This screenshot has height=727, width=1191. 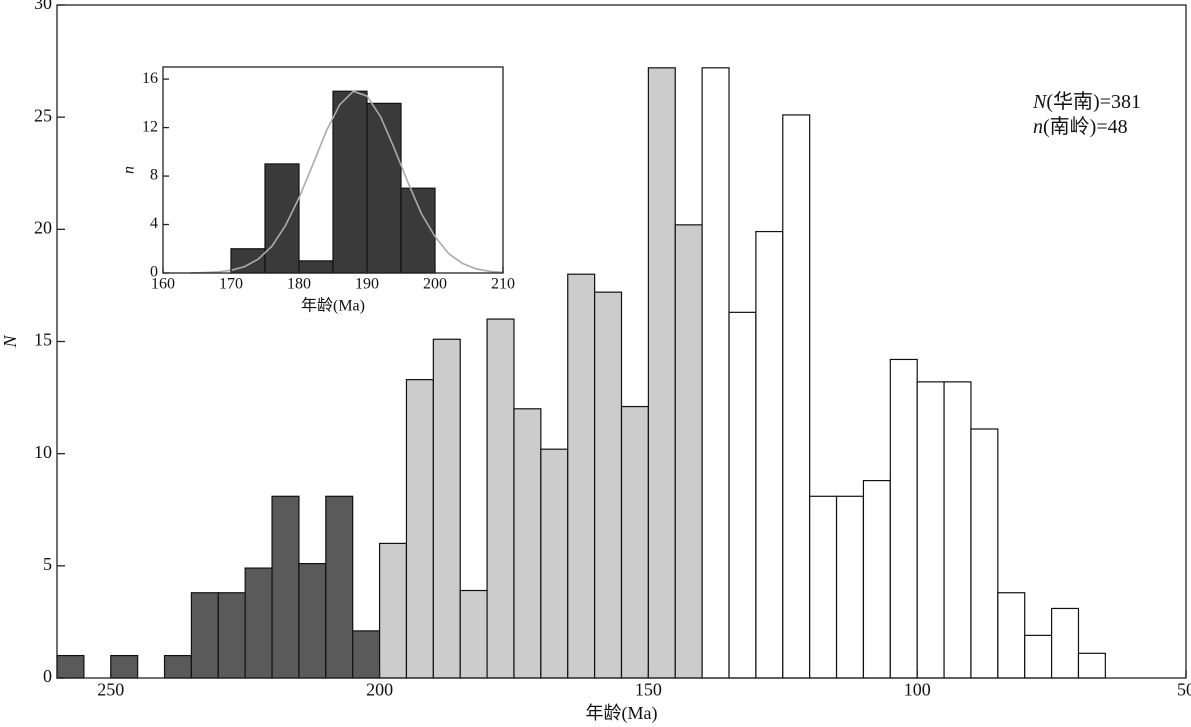 What do you see at coordinates (129, 170) in the screenshot?
I see `y-axis-label: n` at bounding box center [129, 170].